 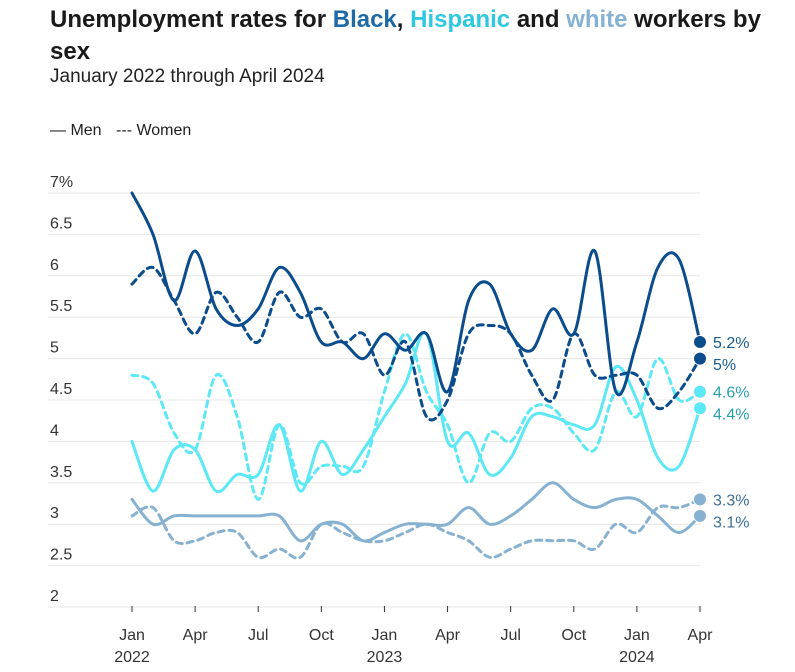 What do you see at coordinates (154, 130) in the screenshot?
I see `legend-women: --- Women` at bounding box center [154, 130].